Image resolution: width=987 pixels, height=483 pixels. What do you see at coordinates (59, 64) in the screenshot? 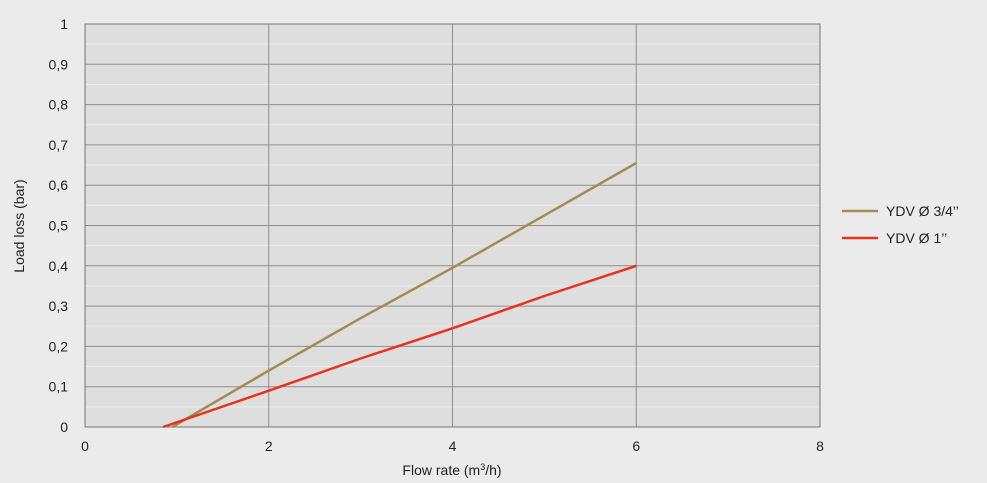
I see `y-tick-label: 0,9` at bounding box center [59, 64].